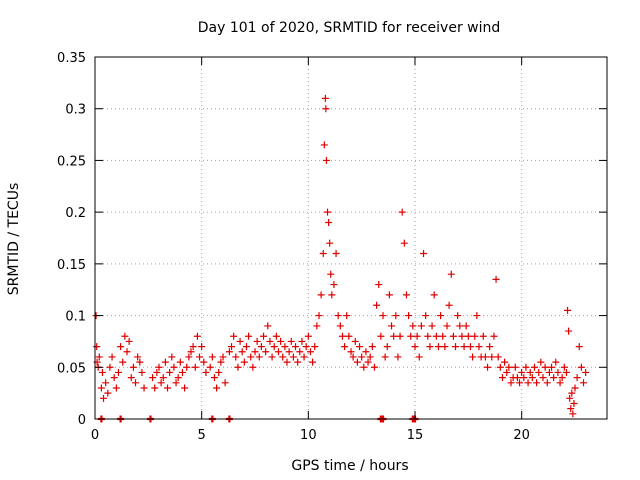  What do you see at coordinates (71, 265) in the screenshot?
I see `y-tick-label: 0.15` at bounding box center [71, 265].